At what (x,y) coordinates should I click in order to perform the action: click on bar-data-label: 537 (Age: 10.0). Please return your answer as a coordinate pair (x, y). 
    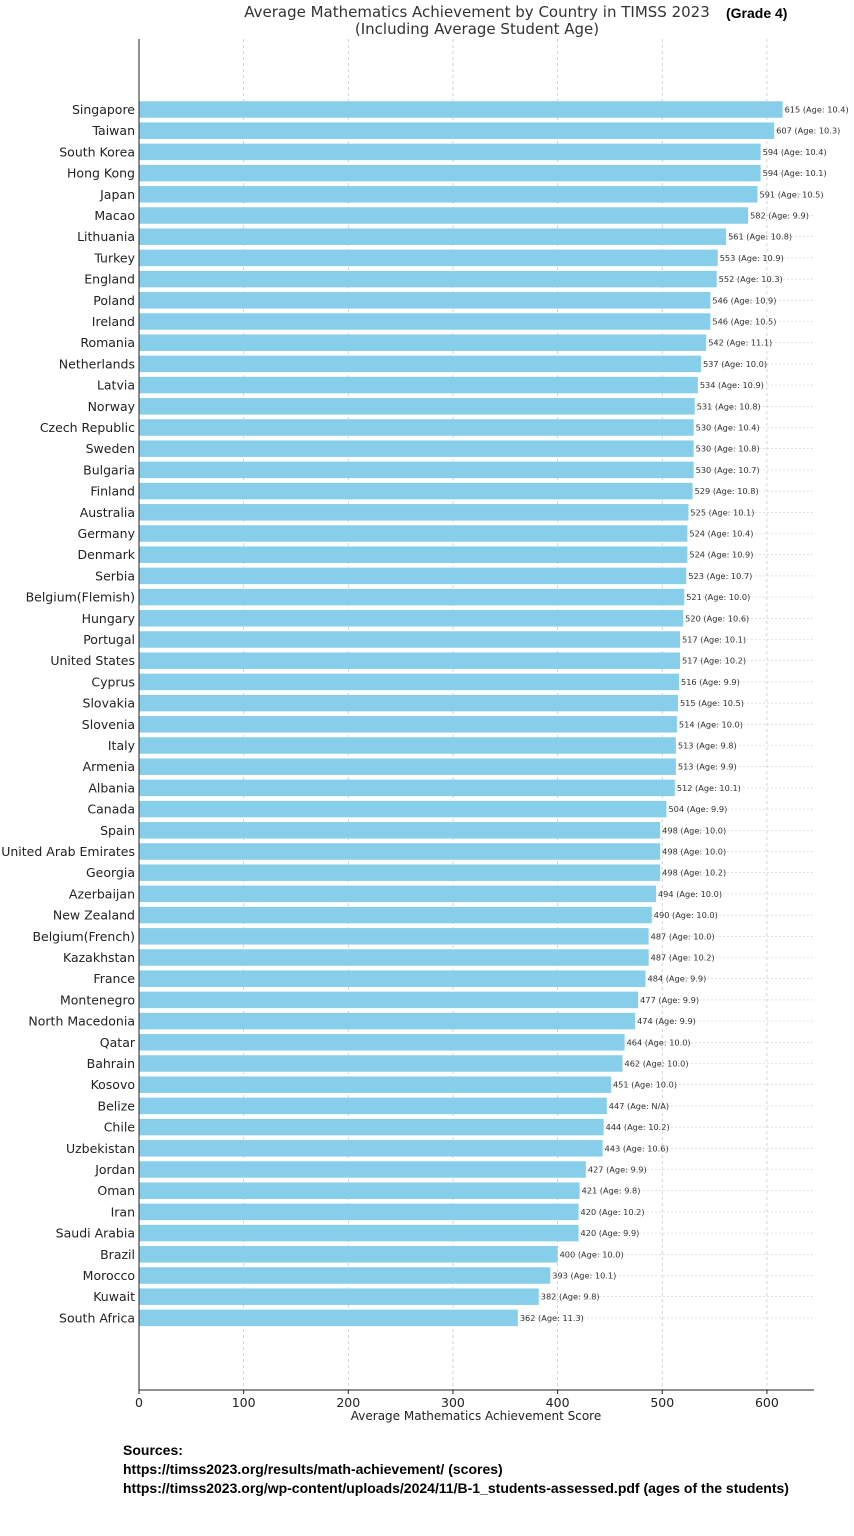
    Looking at the image, I should click on (735, 364).